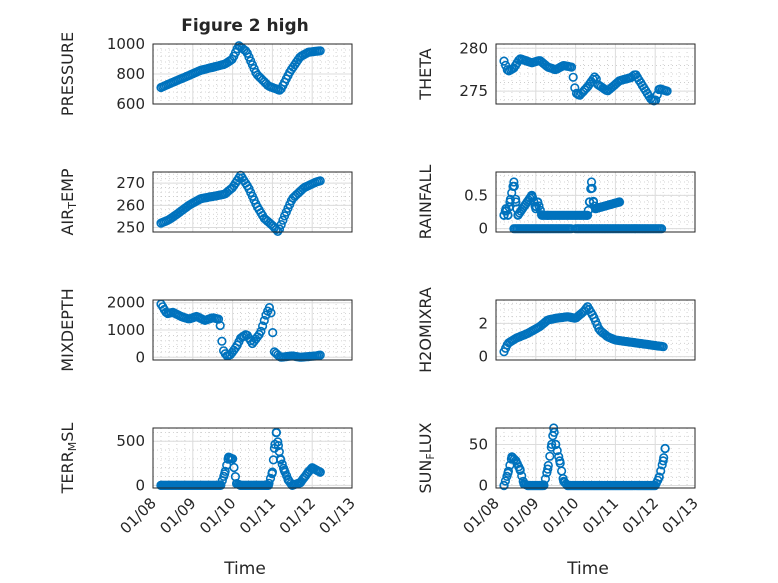  I want to click on y-axis-label: AIRTEMP, so click(68, 201).